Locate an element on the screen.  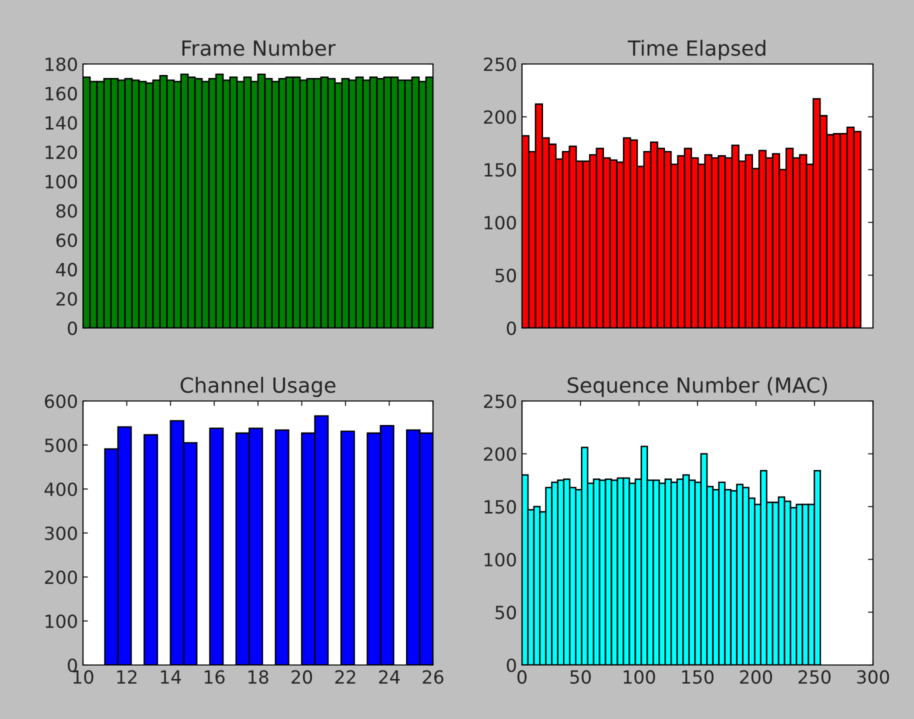
y-tick-label: 140 is located at coordinates (61, 123).